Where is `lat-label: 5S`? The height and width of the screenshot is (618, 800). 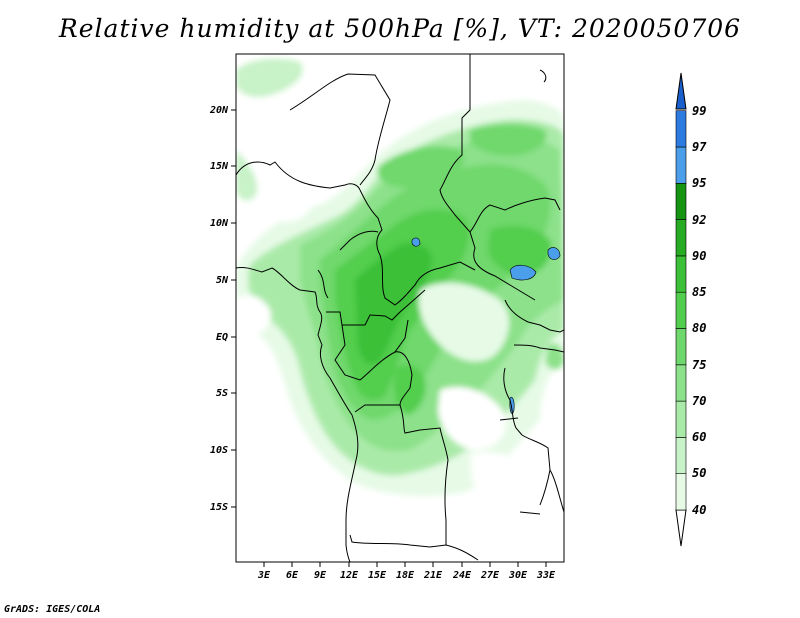 lat-label: 5S is located at coordinates (222, 393).